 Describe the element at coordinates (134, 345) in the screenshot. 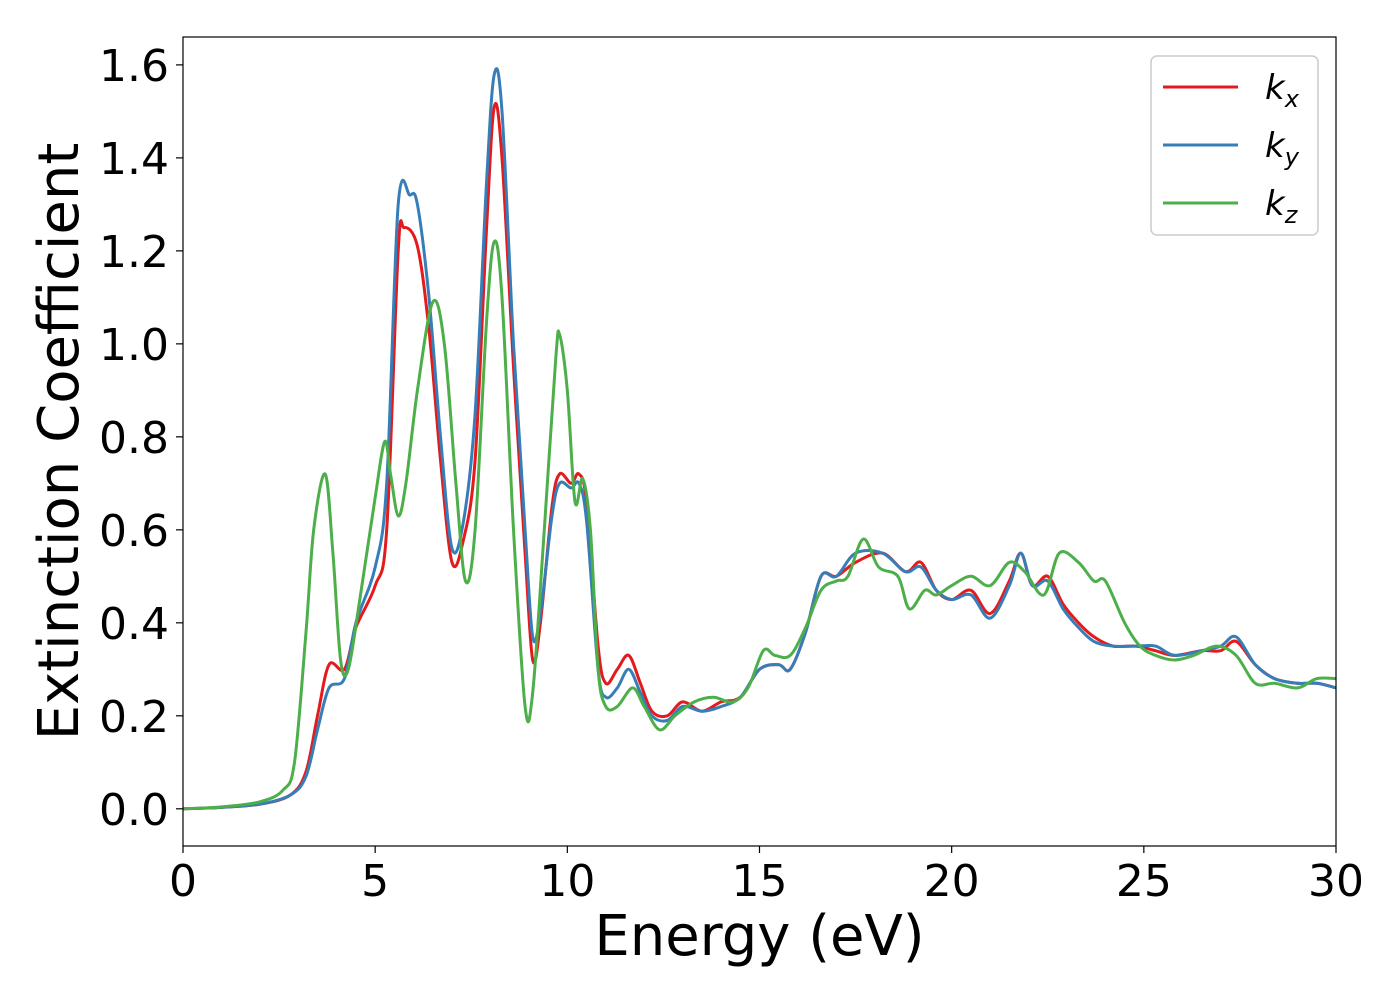

I see `y-tick-label: 1.0` at that location.